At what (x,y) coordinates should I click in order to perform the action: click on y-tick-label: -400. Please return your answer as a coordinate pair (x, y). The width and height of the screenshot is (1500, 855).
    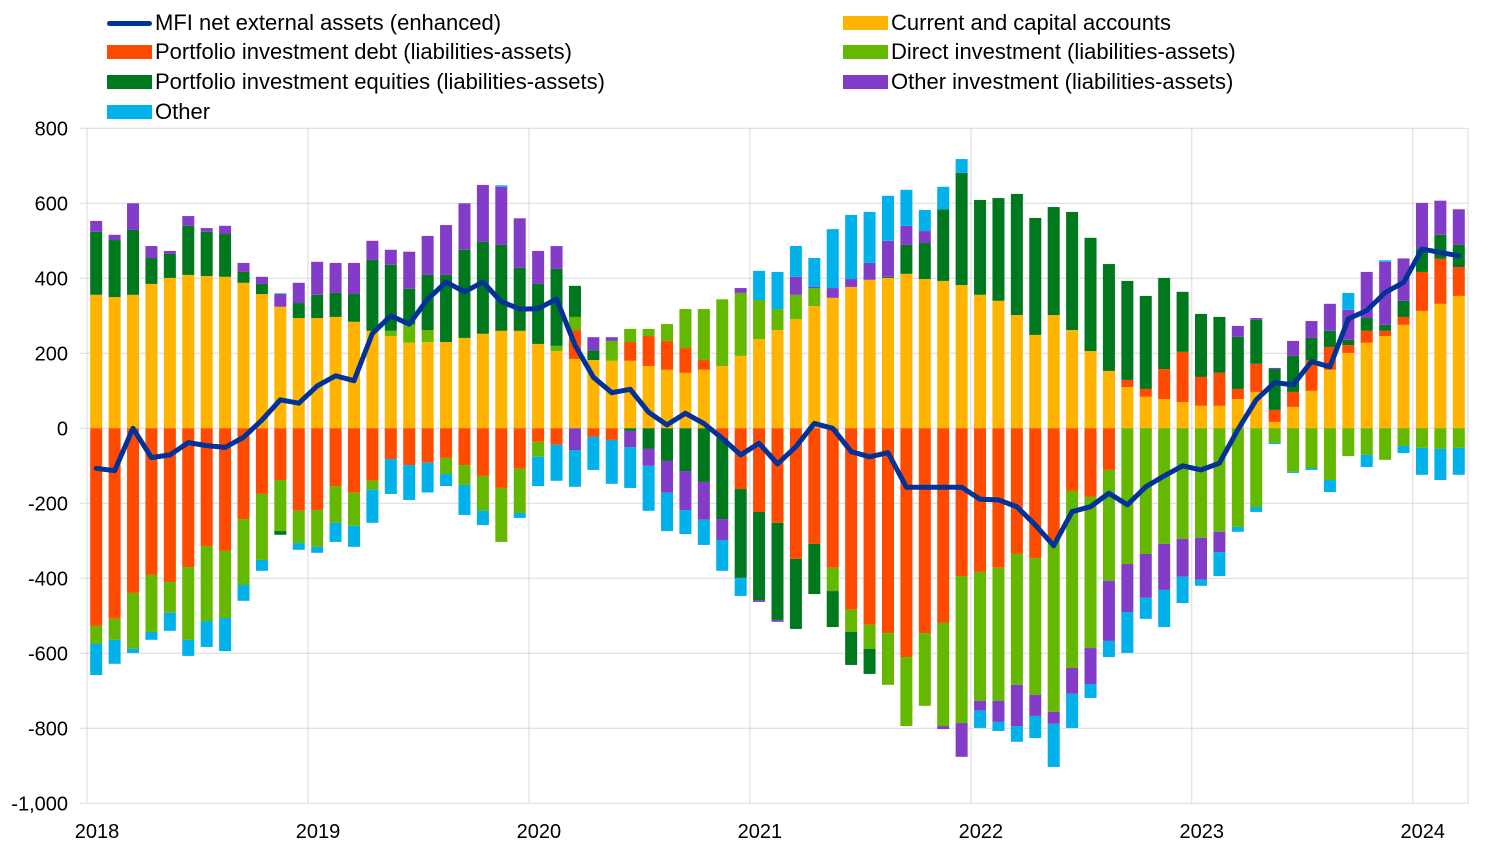
    Looking at the image, I should click on (48, 579).